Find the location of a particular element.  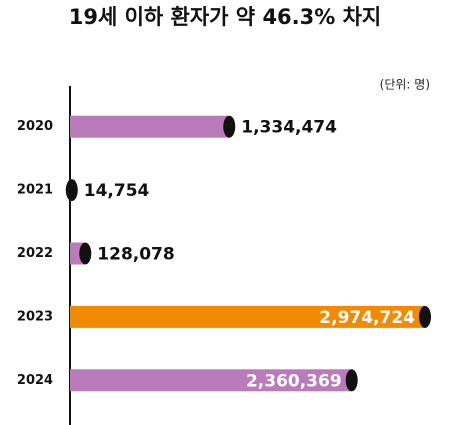

unit-label: (단위: 명) is located at coordinates (405, 85).